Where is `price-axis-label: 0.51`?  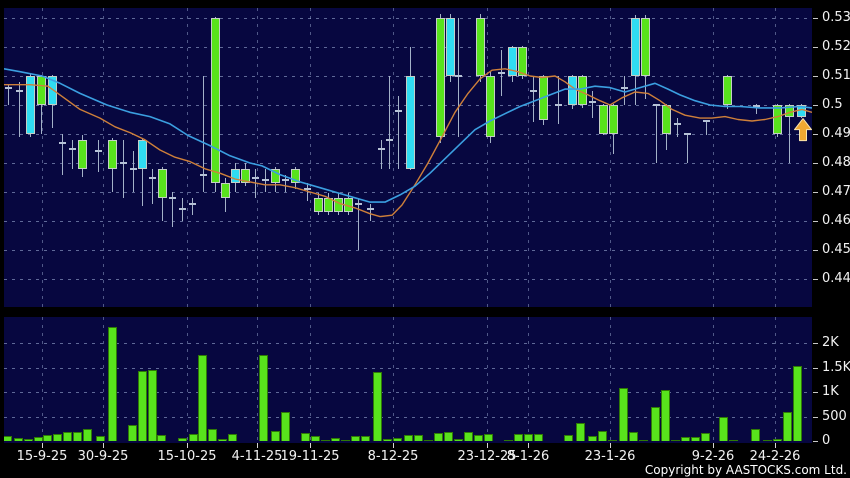
price-axis-label: 0.51 is located at coordinates (836, 75).